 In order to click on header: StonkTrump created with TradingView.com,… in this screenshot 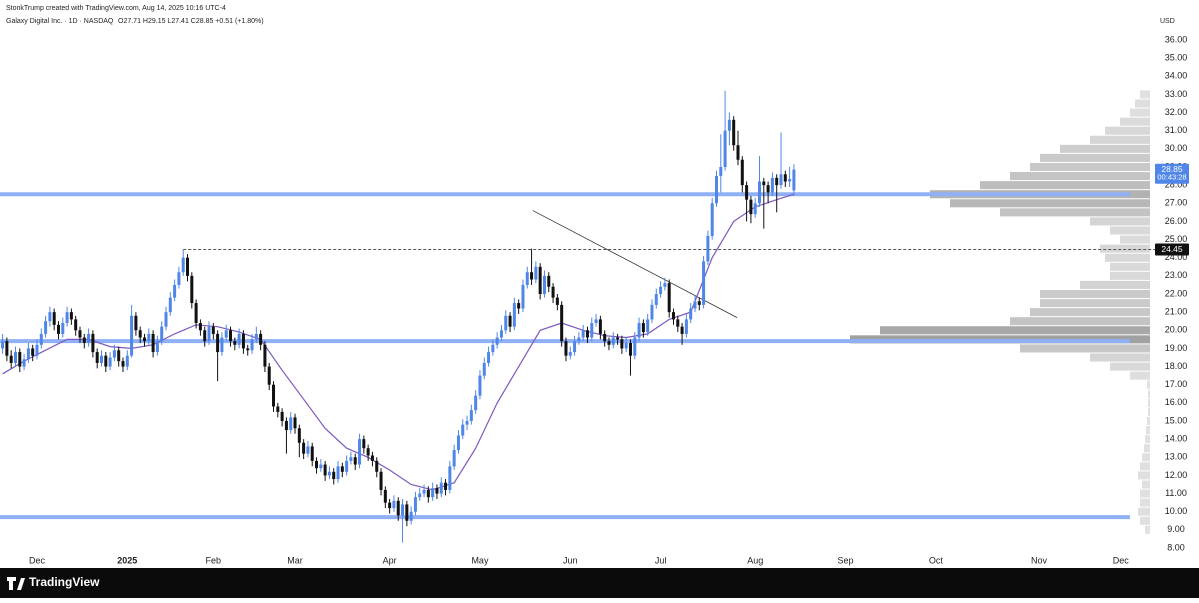, I will do `click(590, 15)`.